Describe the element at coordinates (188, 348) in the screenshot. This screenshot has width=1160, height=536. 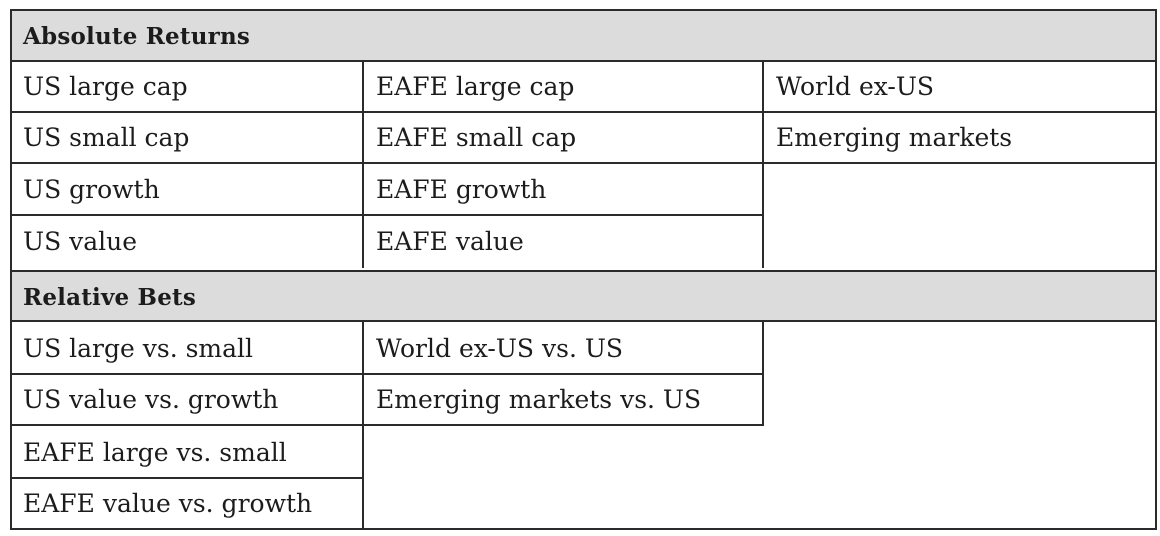
I see `table-cell: US large vs. small` at that location.